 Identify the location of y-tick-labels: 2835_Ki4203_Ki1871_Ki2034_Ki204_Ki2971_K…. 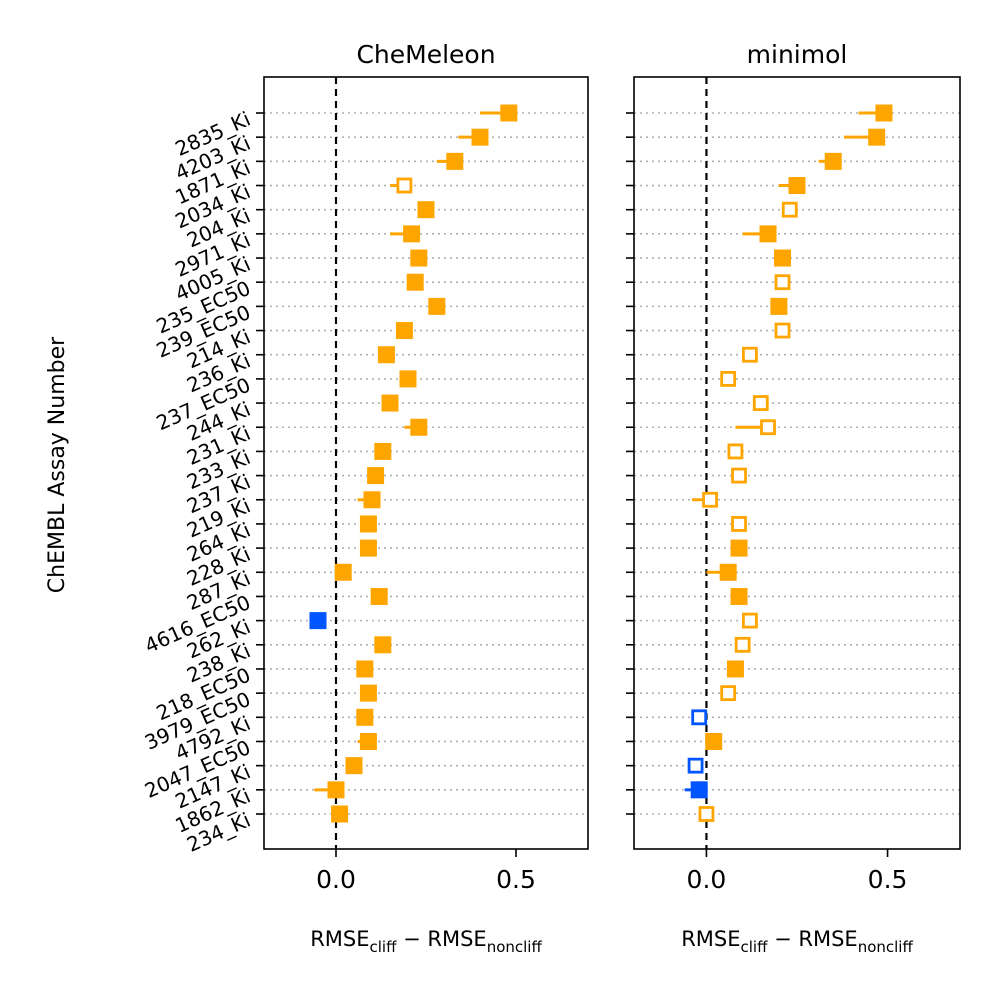
(197, 482).